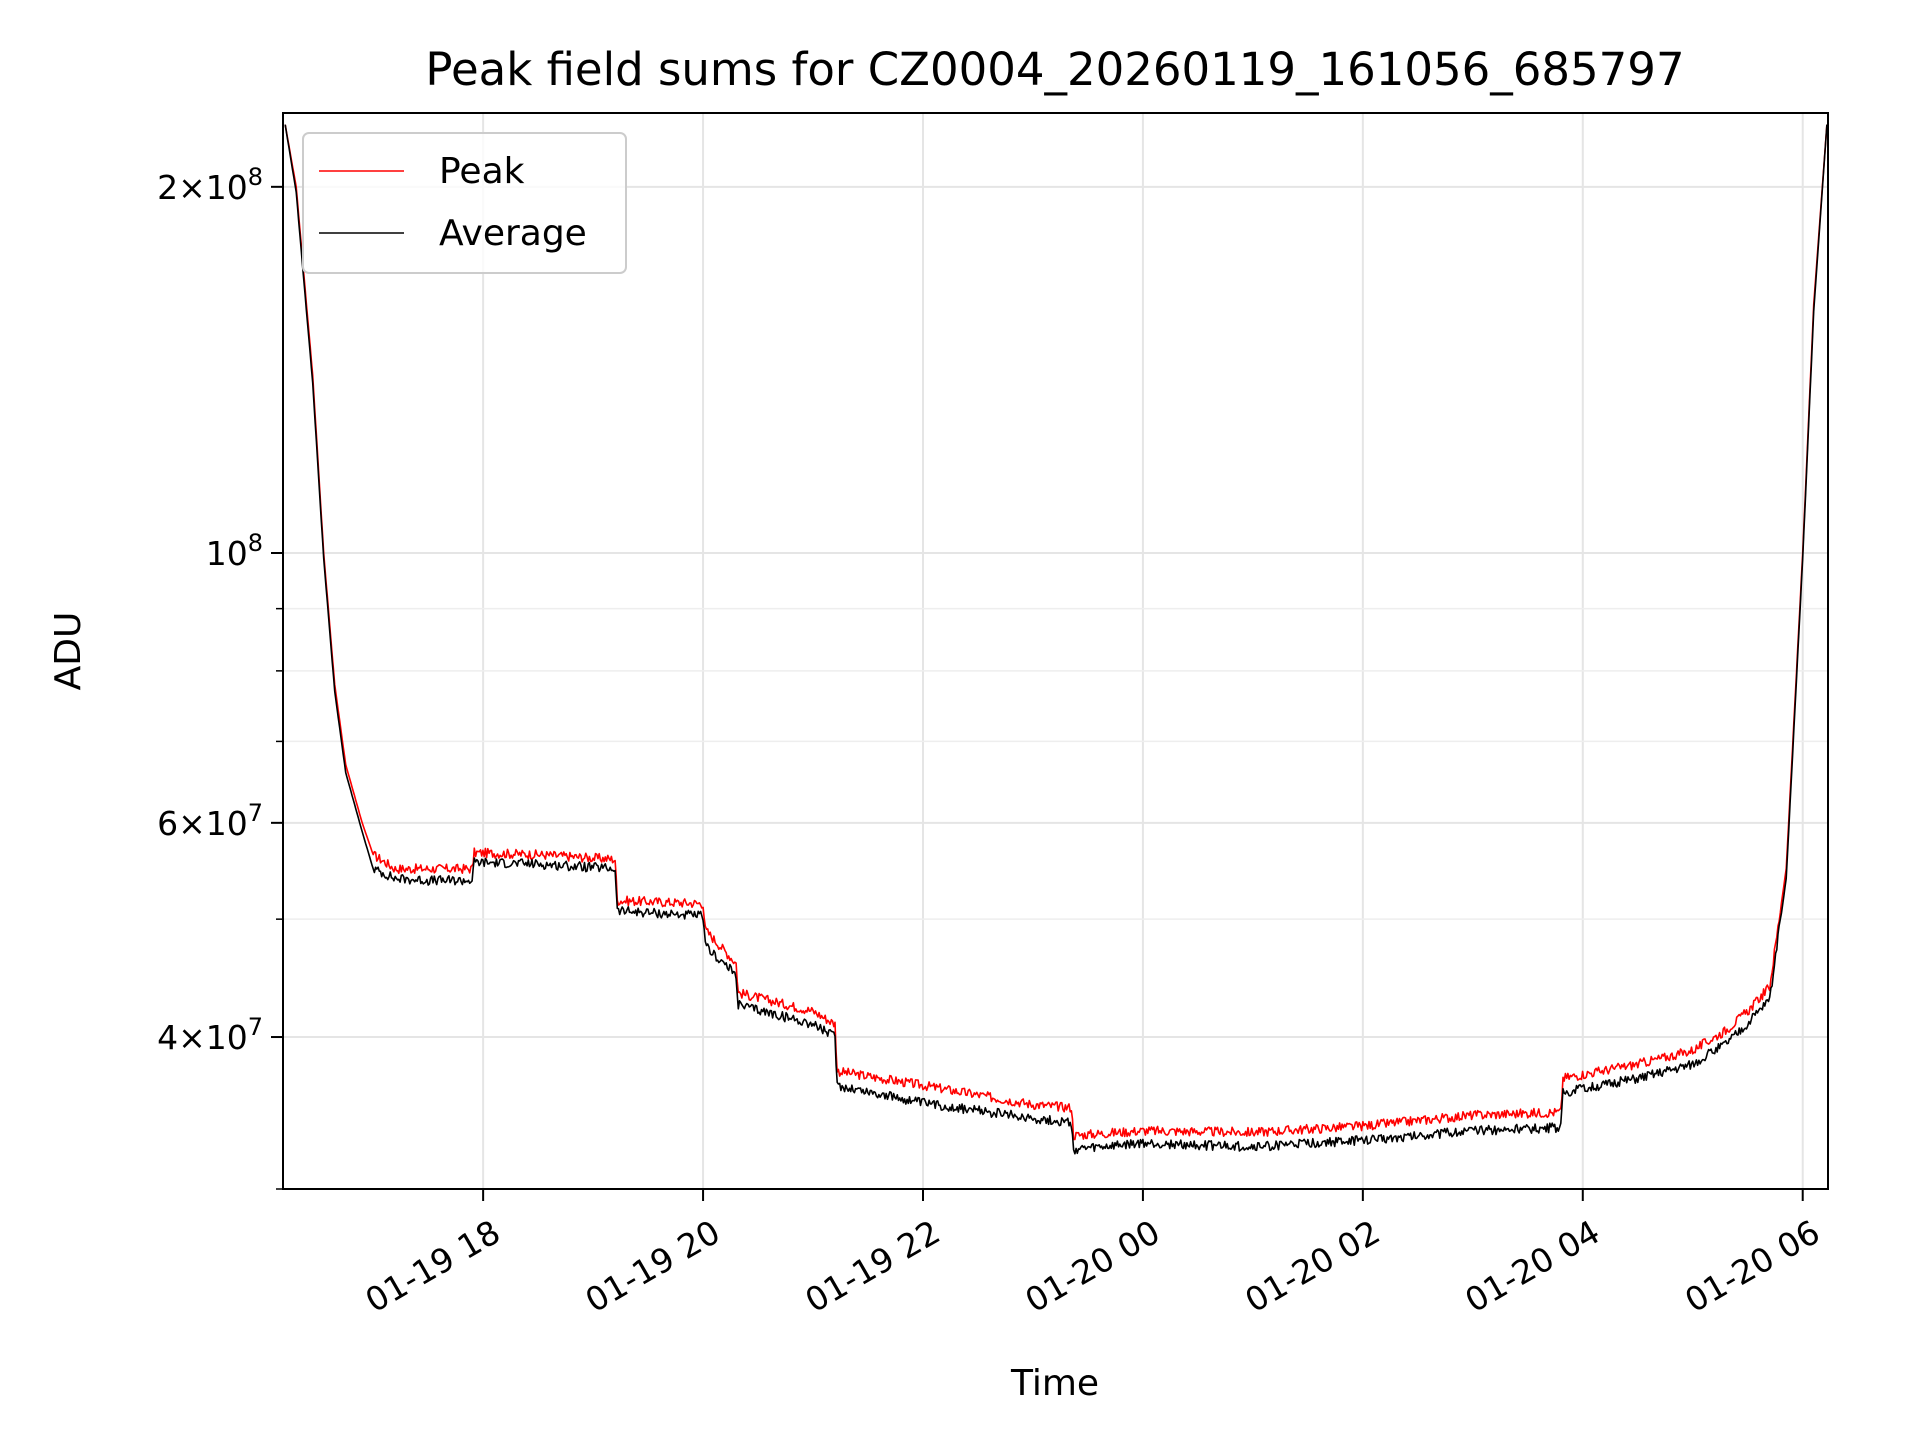 The width and height of the screenshot is (1920, 1440). Describe the element at coordinates (68, 651) in the screenshot. I see `y-axis-label: ADU` at that location.